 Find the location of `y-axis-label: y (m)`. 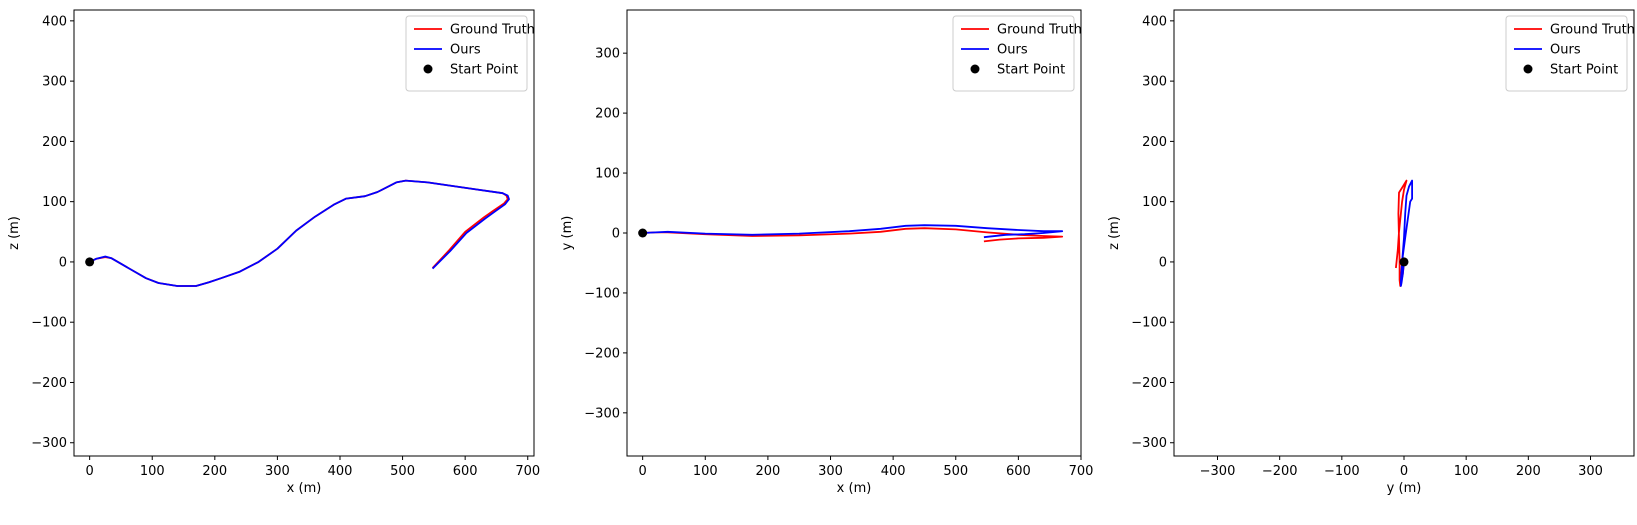

y-axis-label: y (m) is located at coordinates (567, 233).